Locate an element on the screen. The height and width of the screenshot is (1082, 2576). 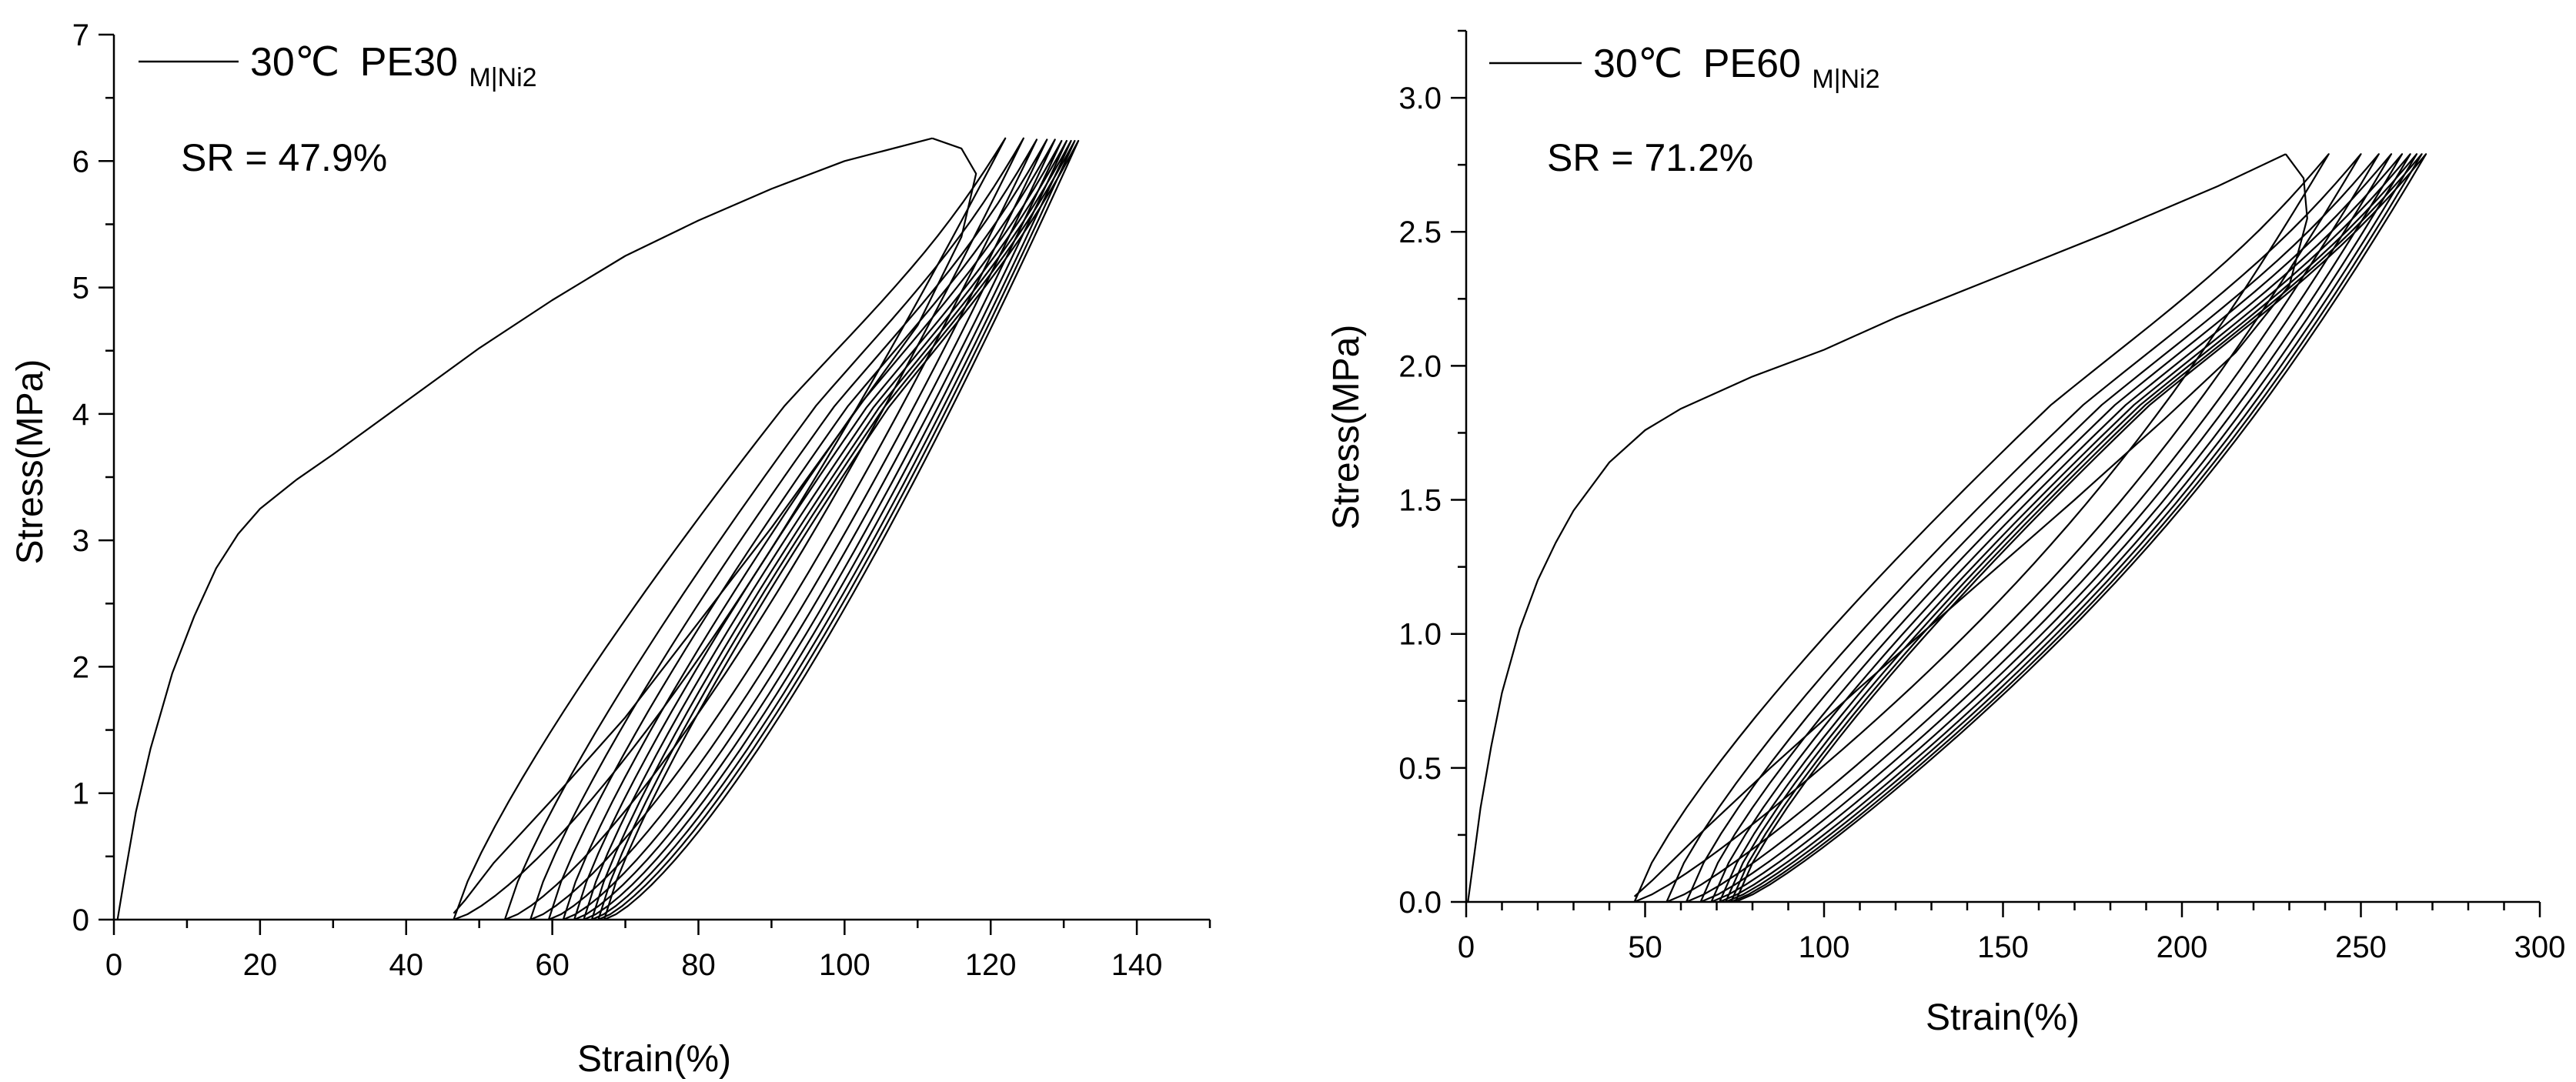
y-tick-label: 4 is located at coordinates (80, 415).